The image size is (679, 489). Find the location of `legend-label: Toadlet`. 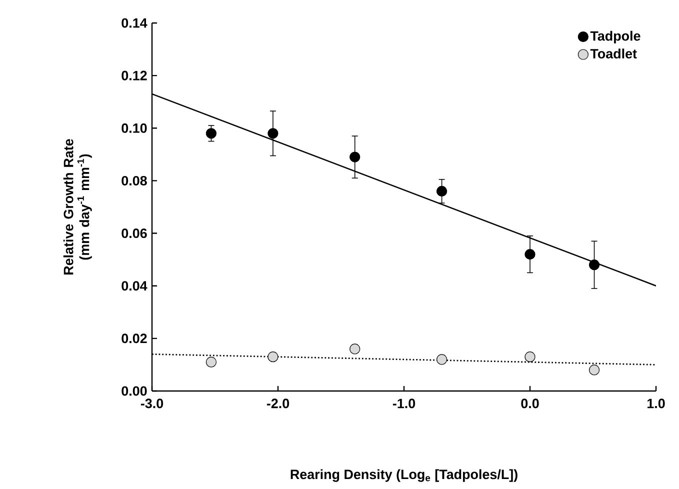

legend-label: Toadlet is located at coordinates (613, 53).